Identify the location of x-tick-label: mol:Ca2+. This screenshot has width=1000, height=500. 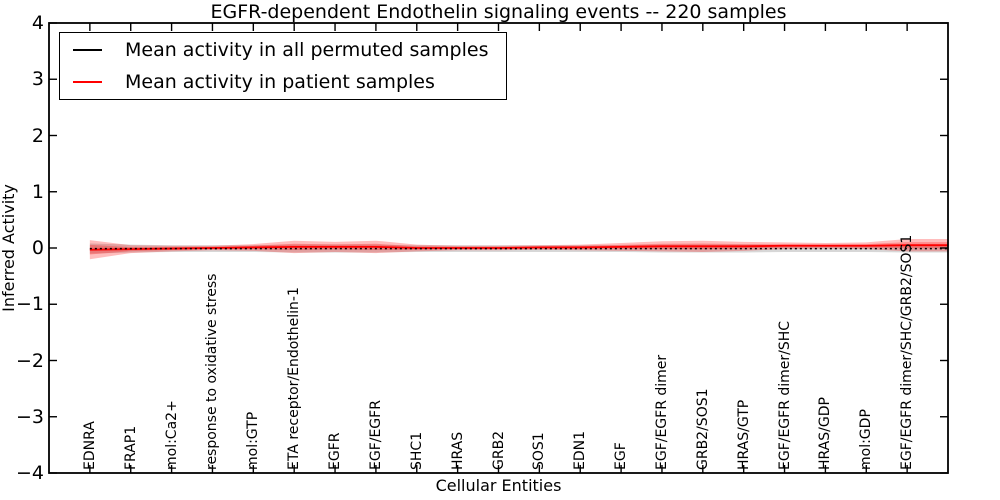
(172, 435).